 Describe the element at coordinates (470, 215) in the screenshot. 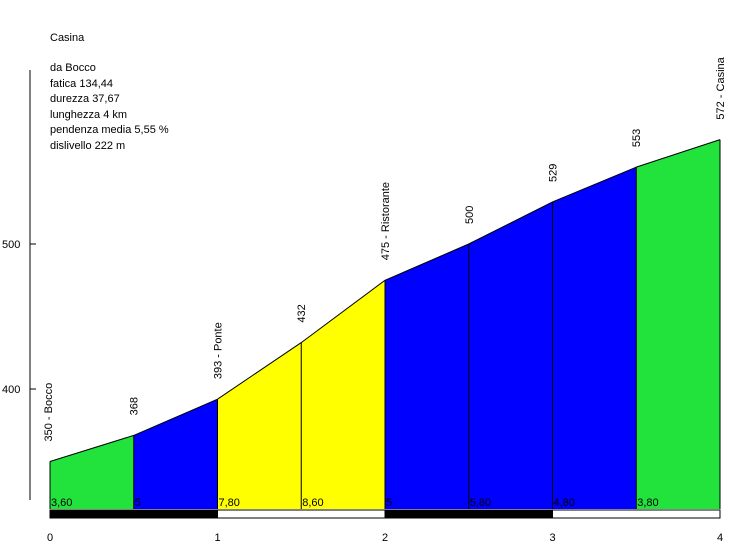

I see `elevation-label-5: 500` at that location.